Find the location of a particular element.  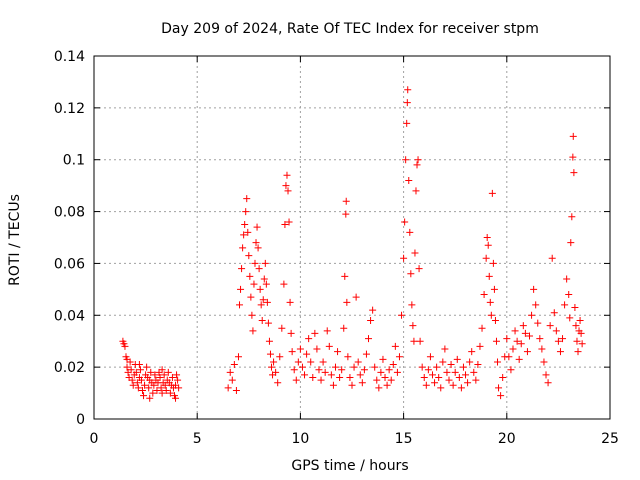

x-axis-label: GPS time / hours is located at coordinates (349, 466).